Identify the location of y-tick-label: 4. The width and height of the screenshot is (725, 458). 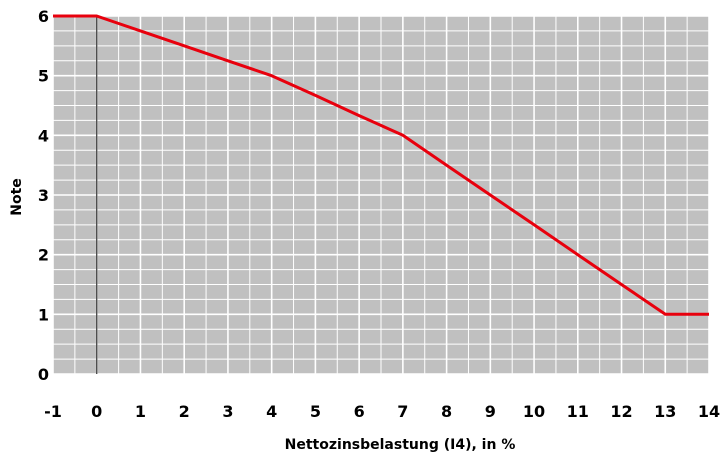
(43, 135).